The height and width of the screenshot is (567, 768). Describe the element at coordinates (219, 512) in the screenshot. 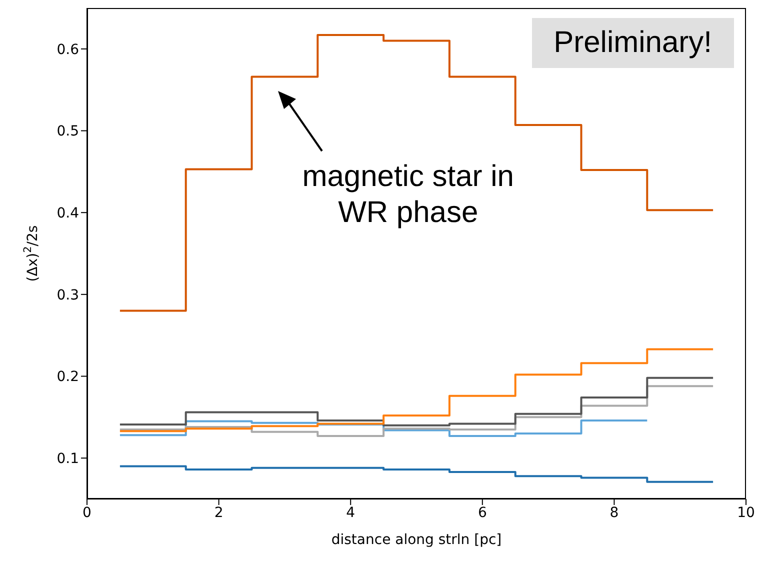

I see `x-tick-label: 2` at that location.